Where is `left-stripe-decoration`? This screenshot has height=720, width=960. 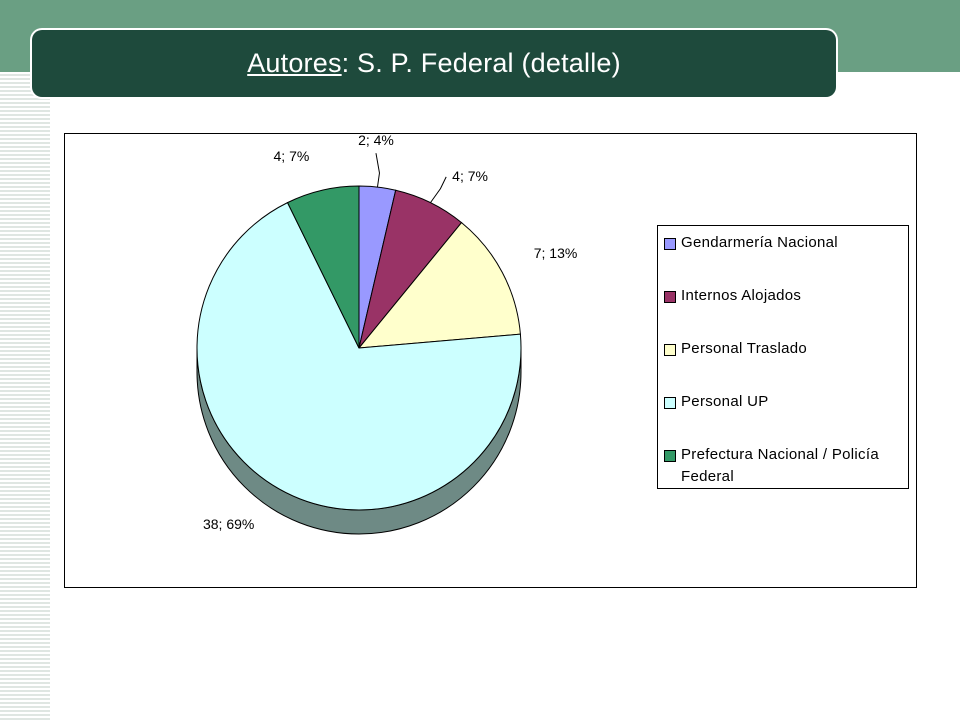
left-stripe-decoration is located at coordinates (25, 396).